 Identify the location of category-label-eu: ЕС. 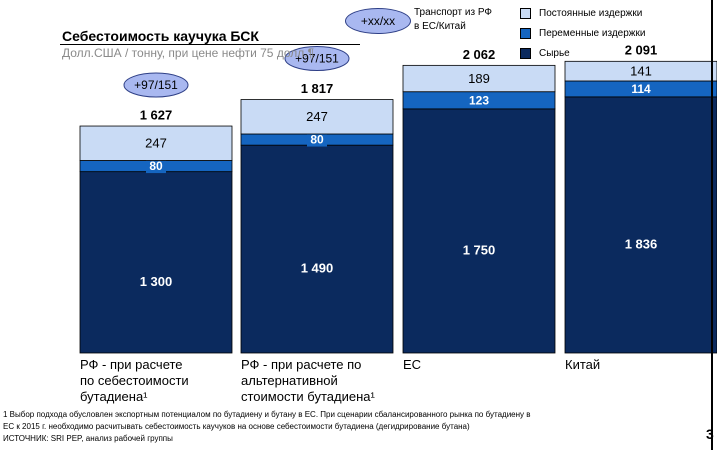
(412, 365).